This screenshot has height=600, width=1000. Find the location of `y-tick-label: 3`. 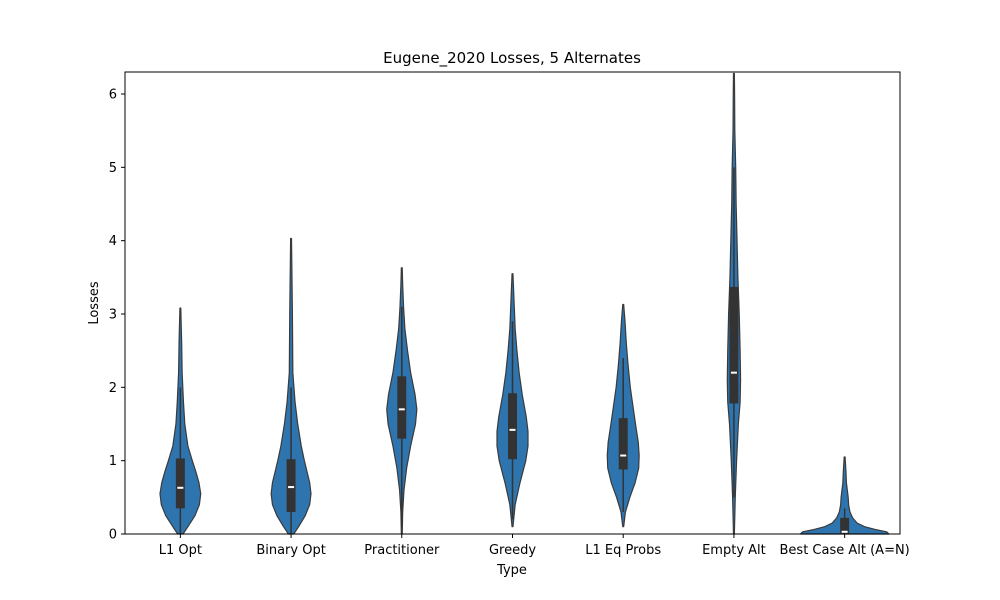

y-tick-label: 3 is located at coordinates (113, 315).